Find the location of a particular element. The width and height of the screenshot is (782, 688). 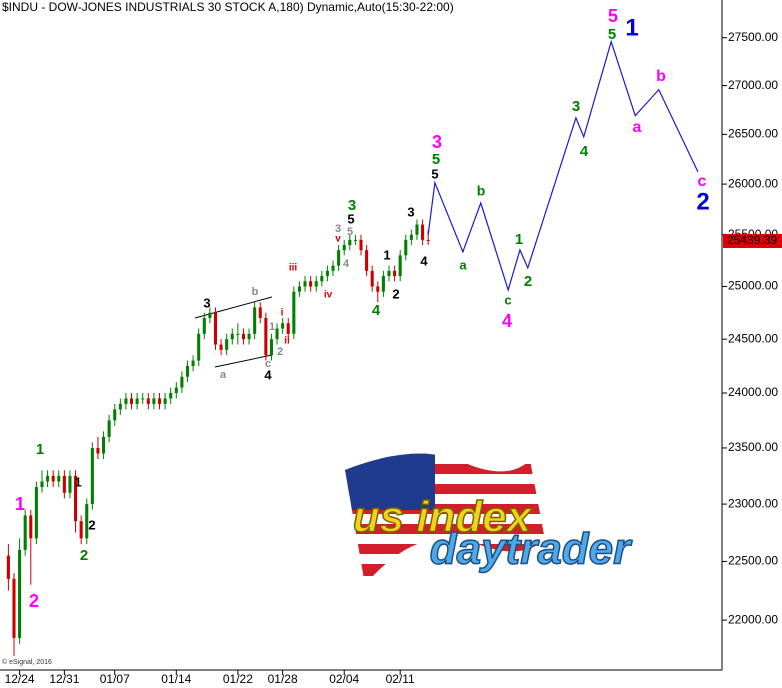

y-tick-label: 24000.00 is located at coordinates (753, 392).